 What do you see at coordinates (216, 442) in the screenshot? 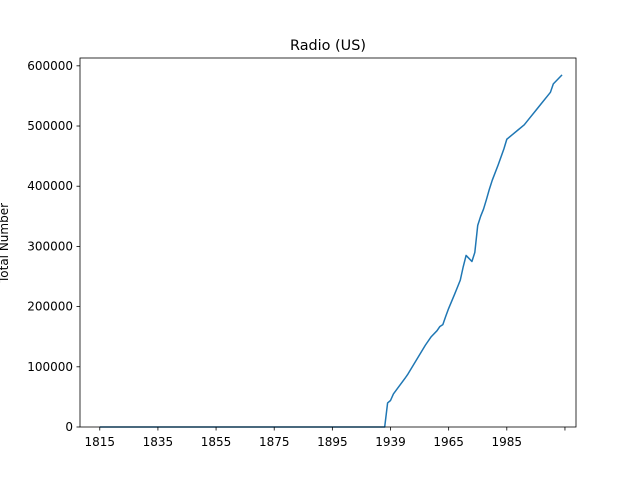
I see `x-tick-label: 1855` at bounding box center [216, 442].